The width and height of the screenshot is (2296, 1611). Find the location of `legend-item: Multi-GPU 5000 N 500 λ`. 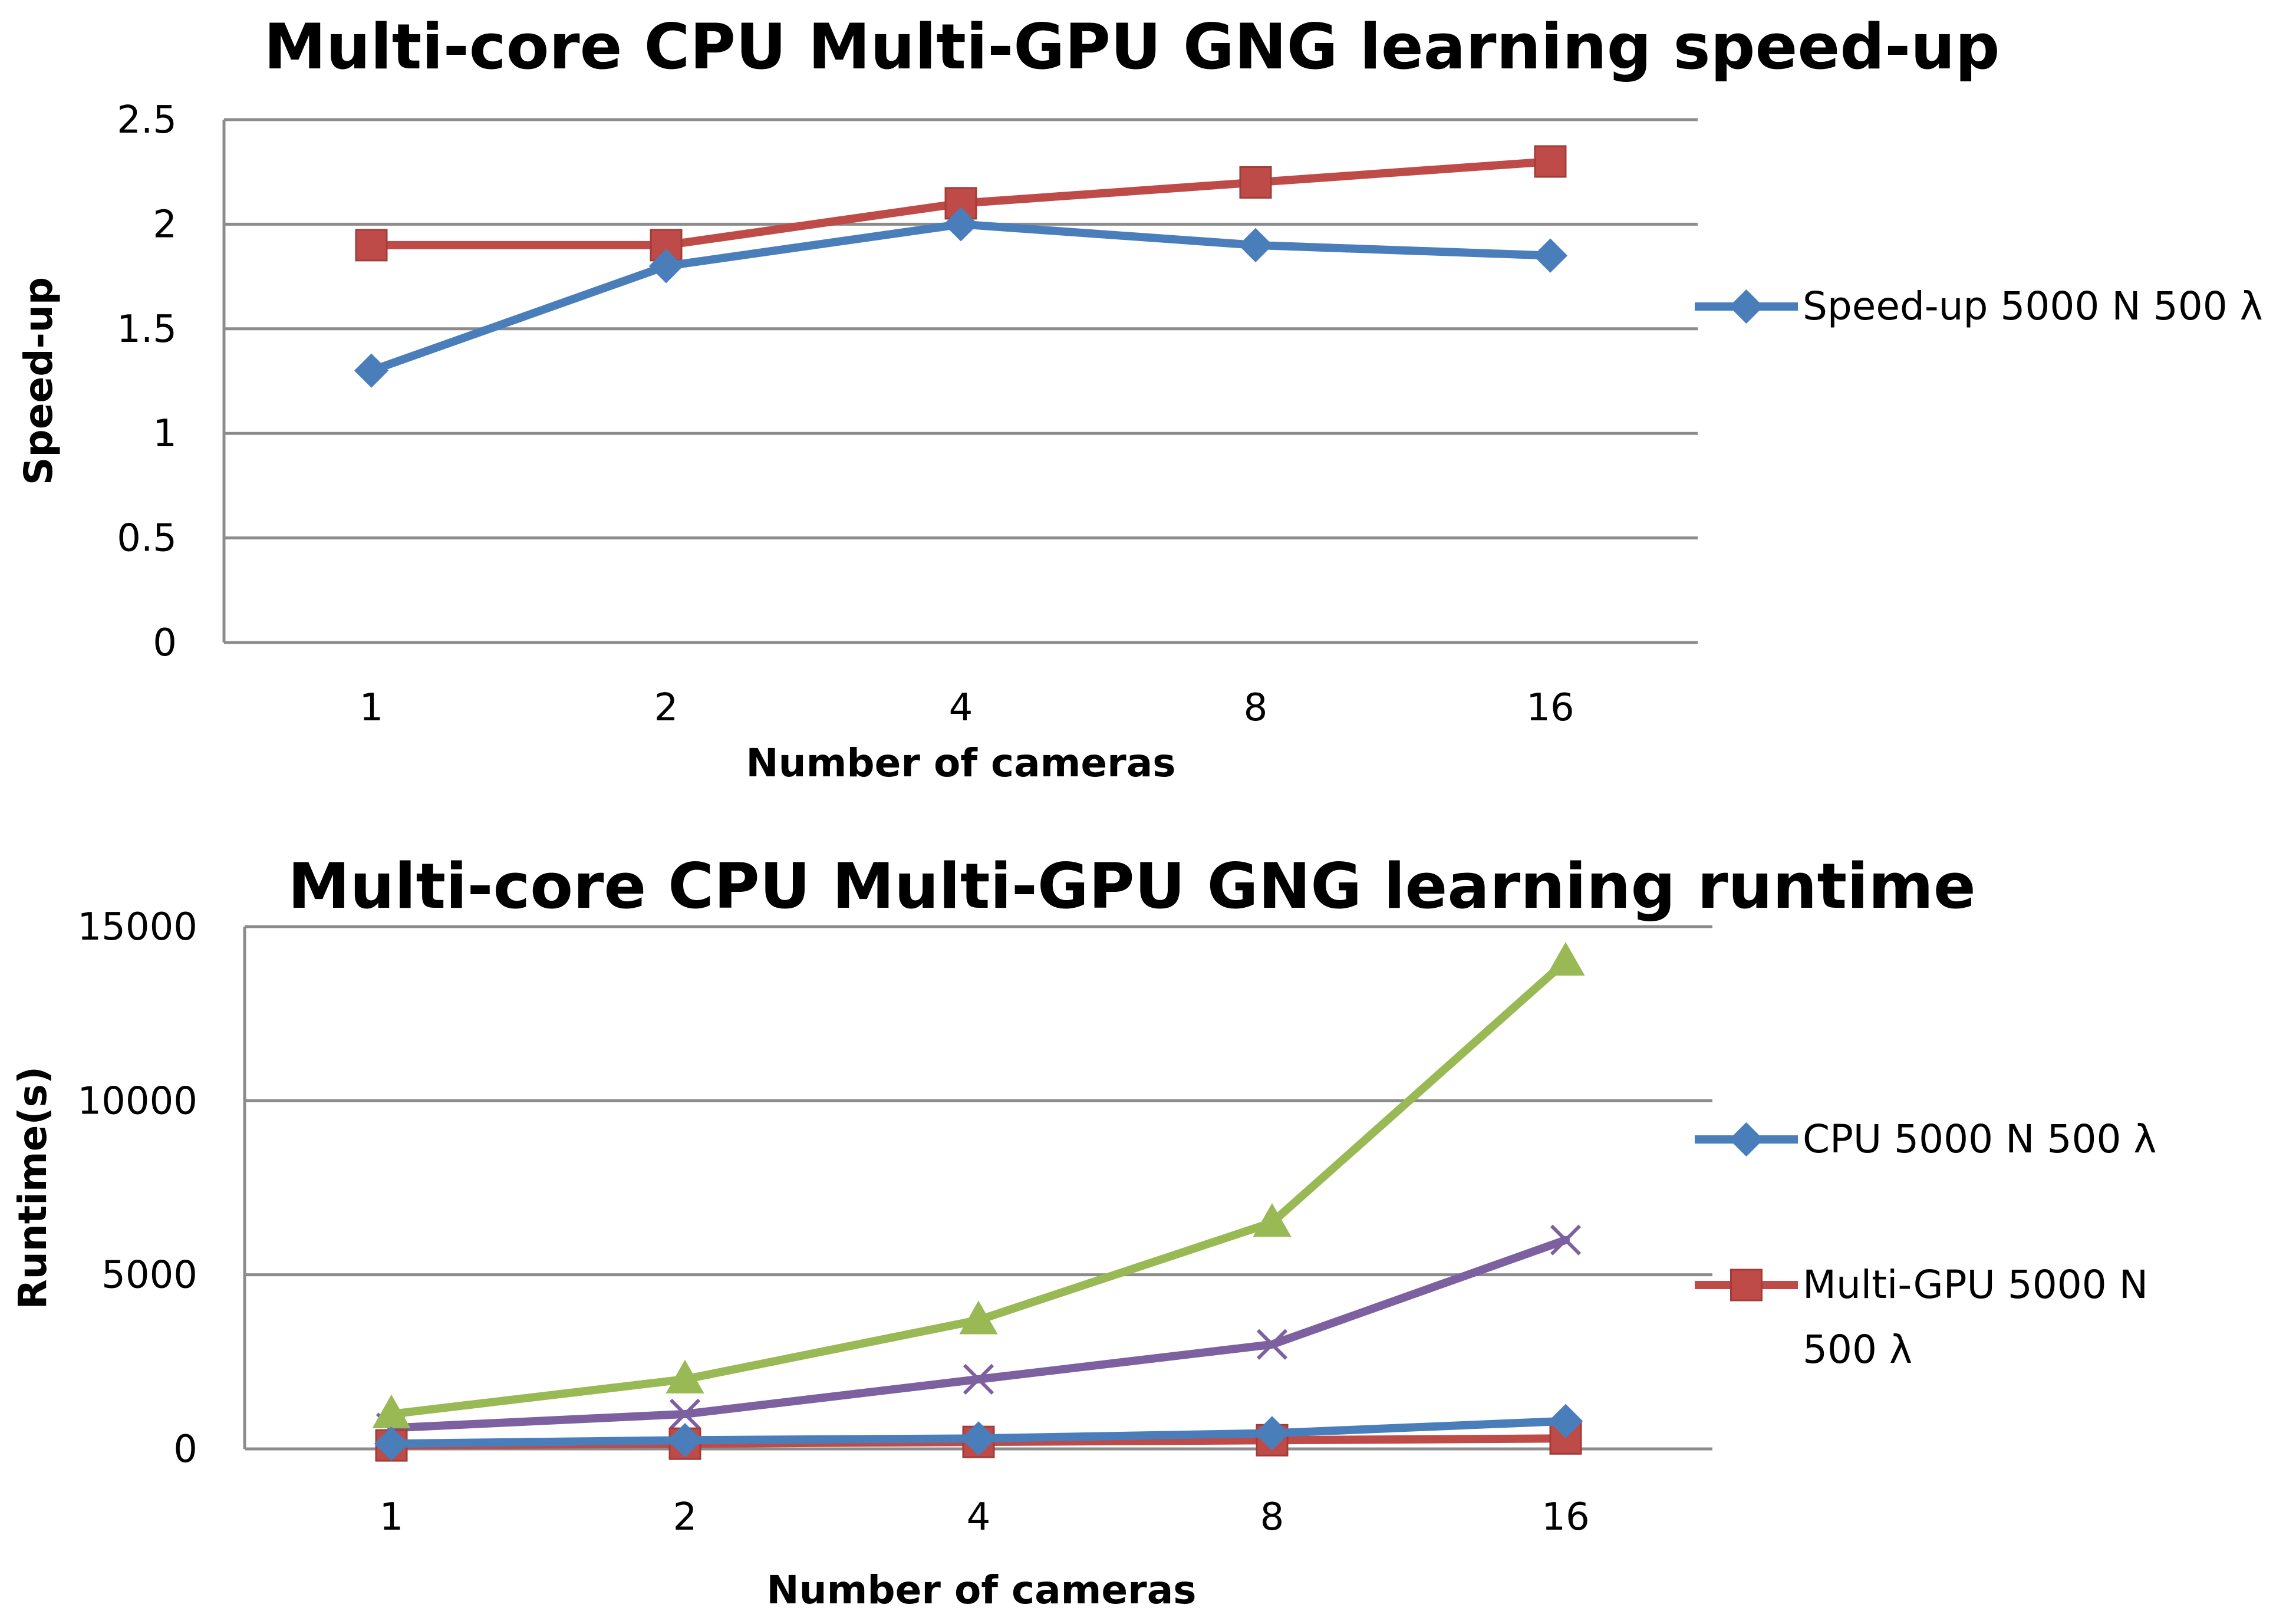

legend-item: Multi-GPU 5000 N 500 λ is located at coordinates (1921, 1317).